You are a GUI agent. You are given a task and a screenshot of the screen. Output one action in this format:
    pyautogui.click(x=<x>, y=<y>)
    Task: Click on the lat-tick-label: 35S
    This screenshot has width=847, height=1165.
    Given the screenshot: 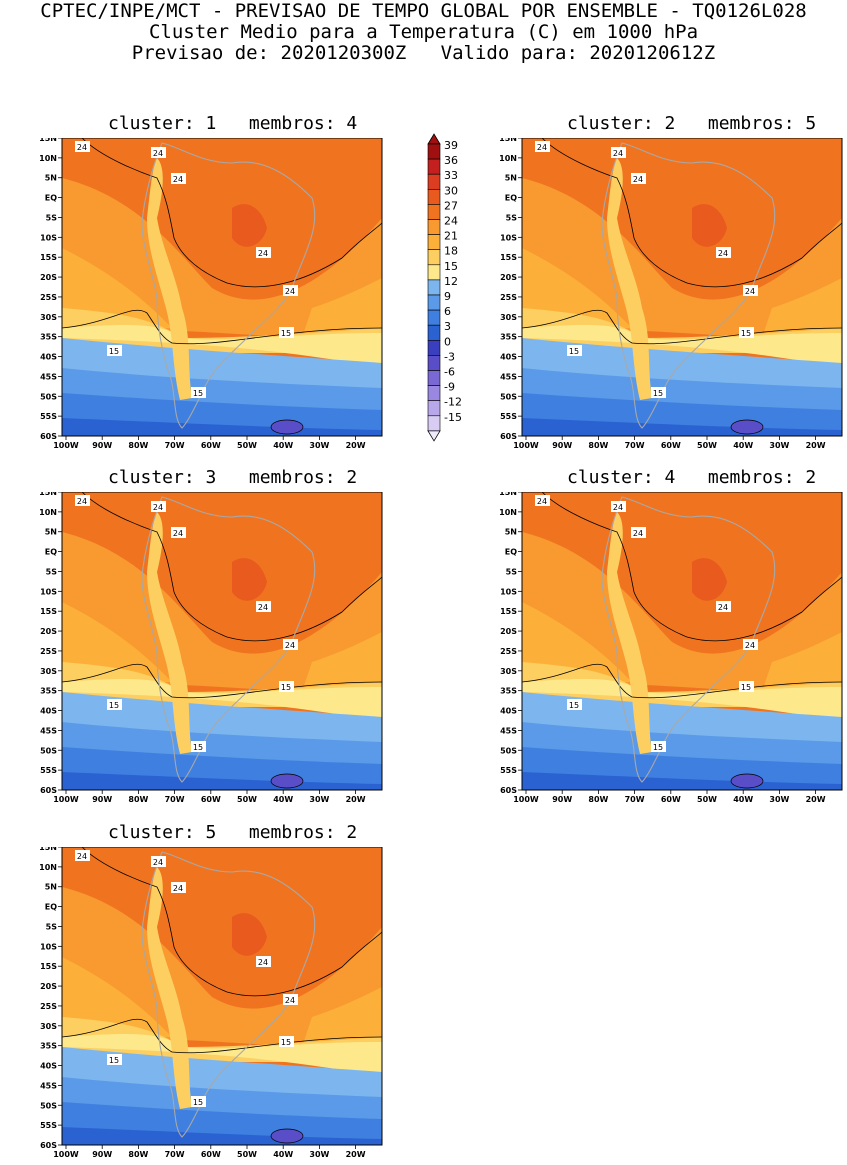 What is the action you would take?
    pyautogui.click(x=508, y=691)
    